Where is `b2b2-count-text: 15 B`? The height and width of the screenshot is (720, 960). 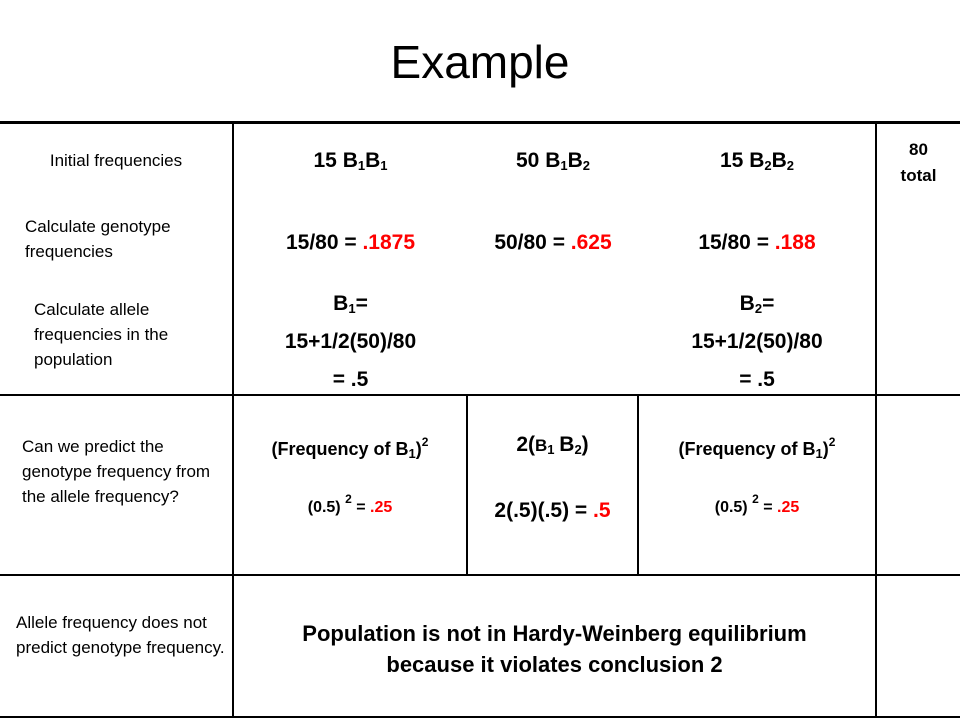
b2b2-count-text: 15 B is located at coordinates (742, 160).